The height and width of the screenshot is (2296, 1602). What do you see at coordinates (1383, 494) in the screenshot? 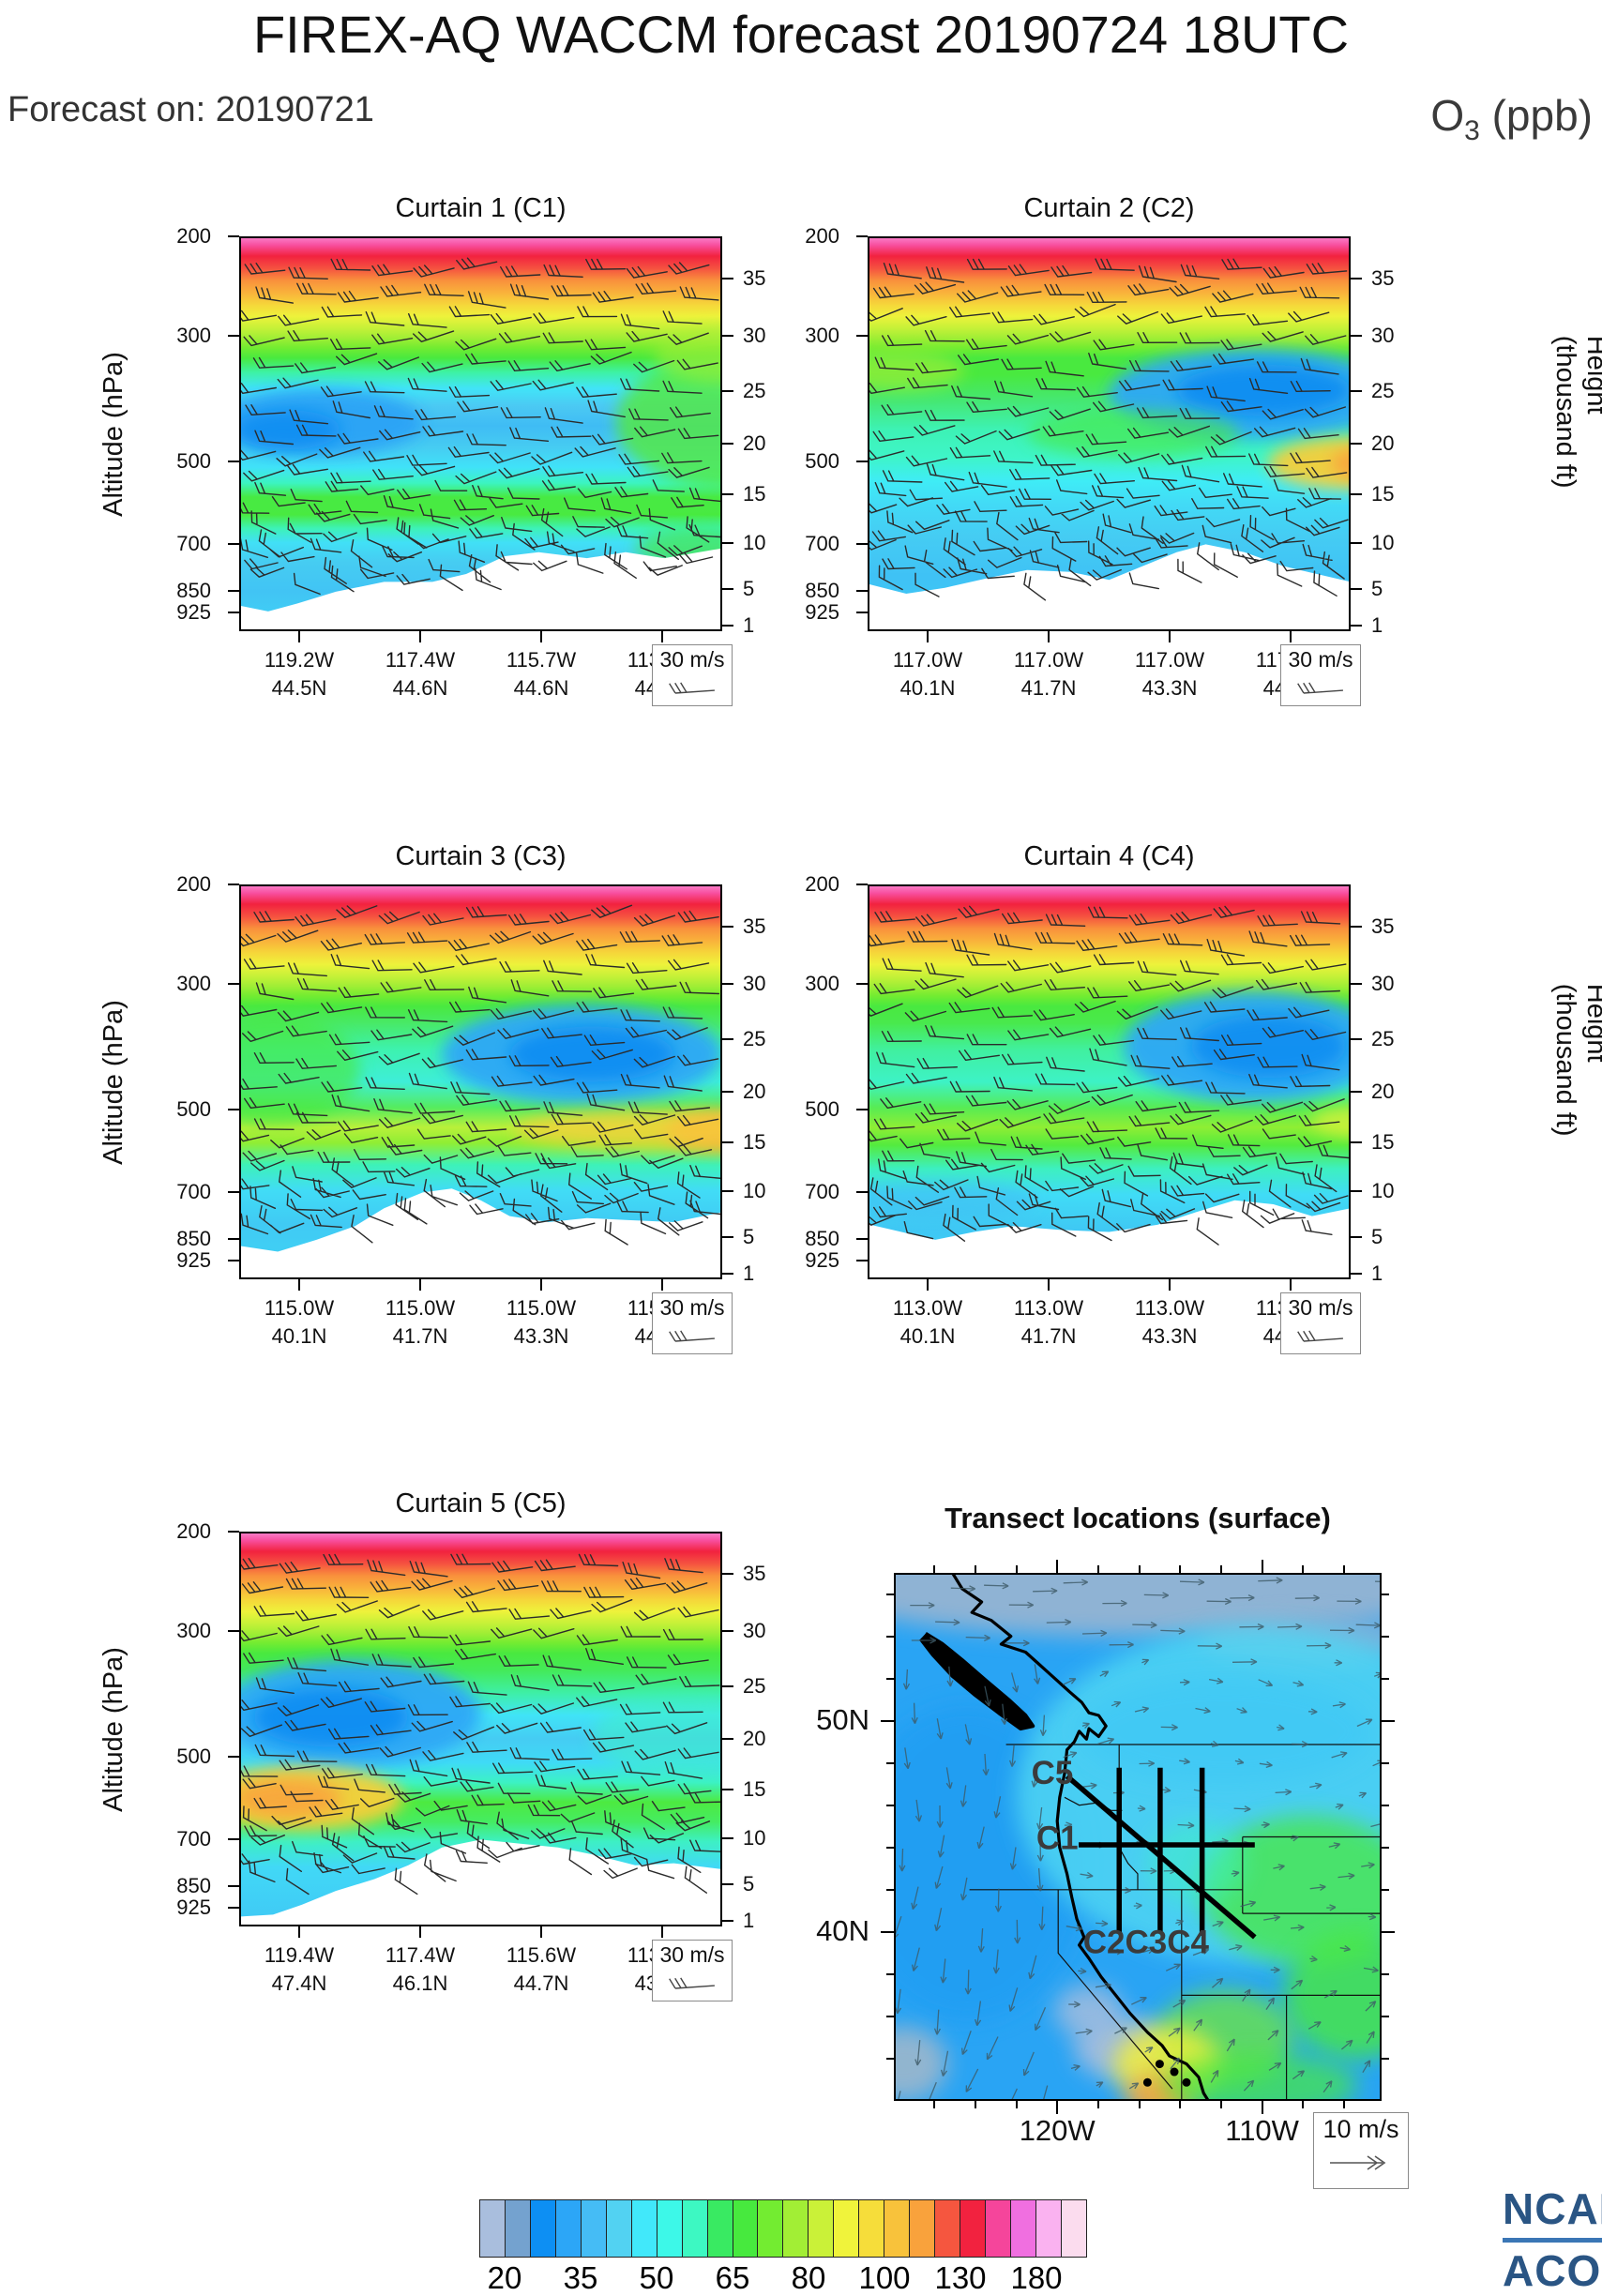
I see `height-tick-label: 15` at bounding box center [1383, 494].